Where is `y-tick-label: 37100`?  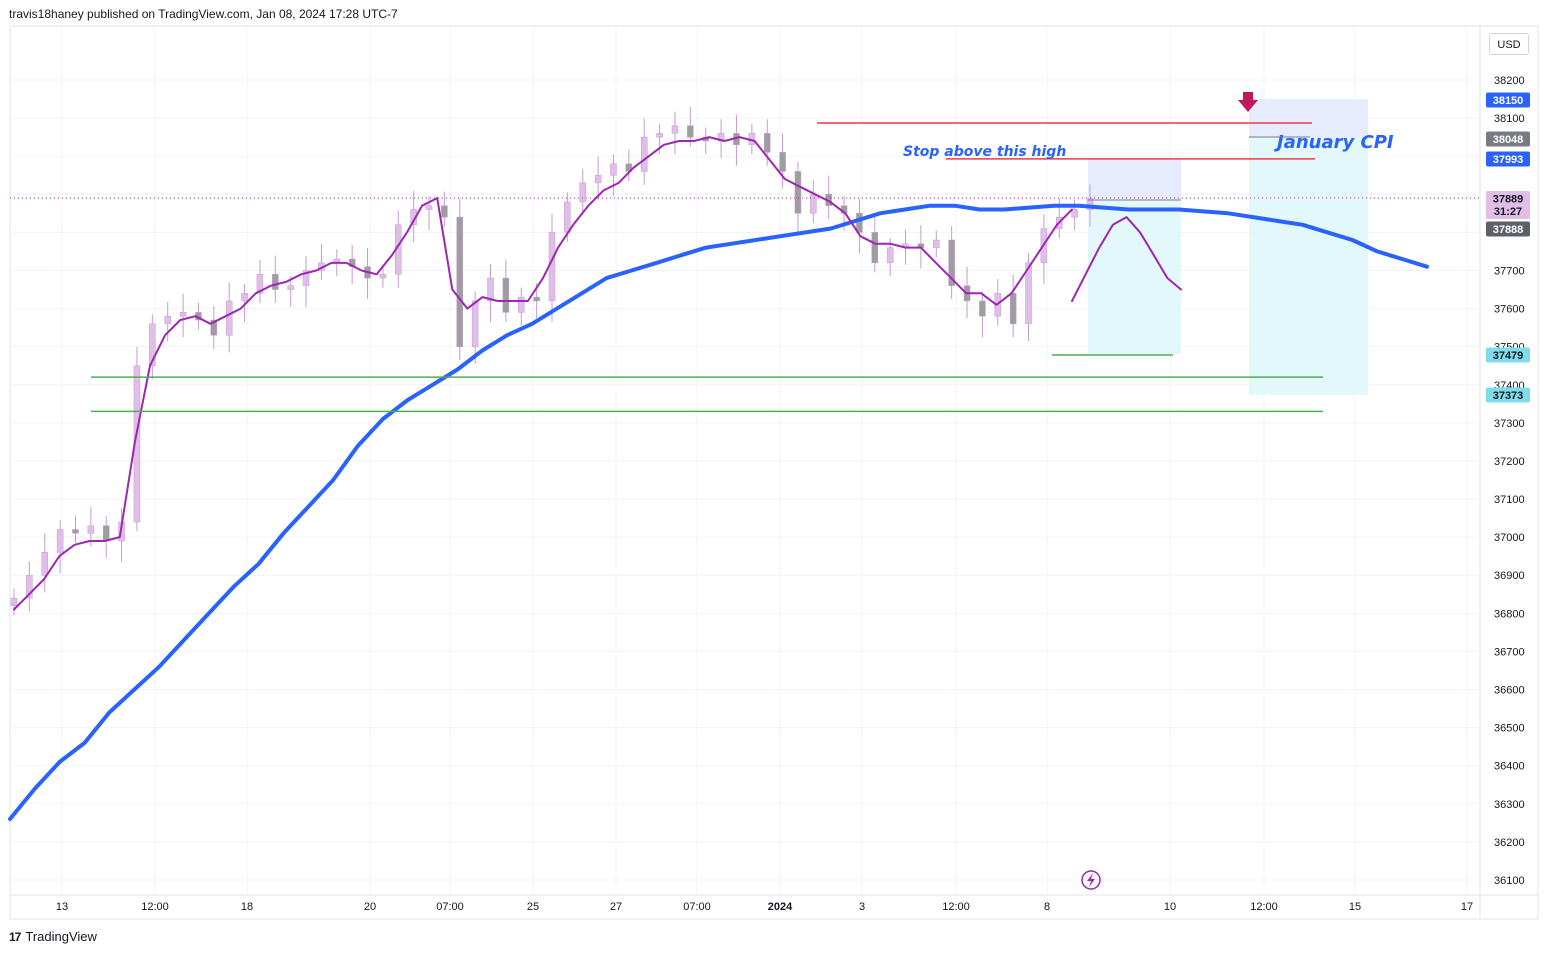 y-tick-label: 37100 is located at coordinates (1509, 500).